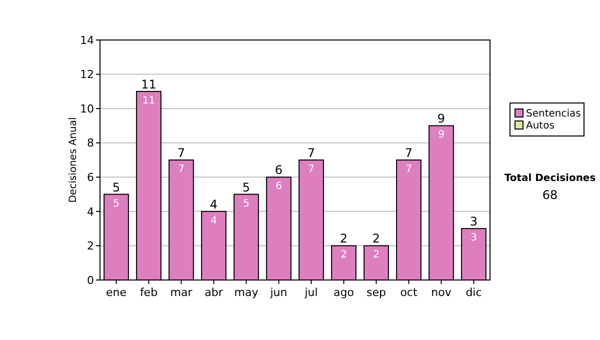 Image resolution: width=600 pixels, height=340 pixels. What do you see at coordinates (87, 109) in the screenshot?
I see `y-tick-label: 10` at bounding box center [87, 109].